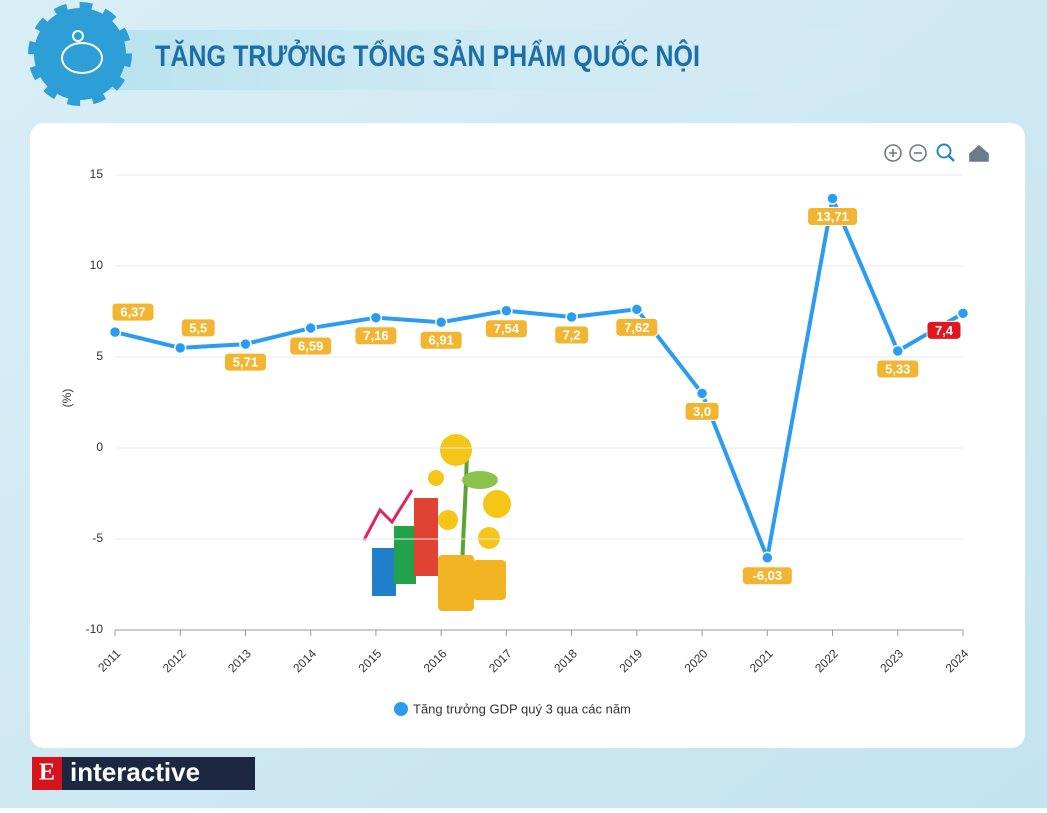  Describe the element at coordinates (80, 54) in the screenshot. I see `gear-icon` at that location.